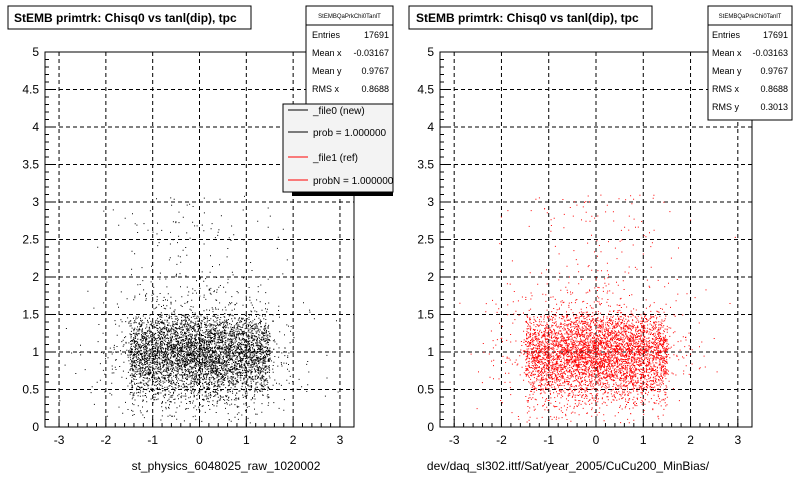  I want to click on right-stats-meany-label: Mean y, so click(727, 71).